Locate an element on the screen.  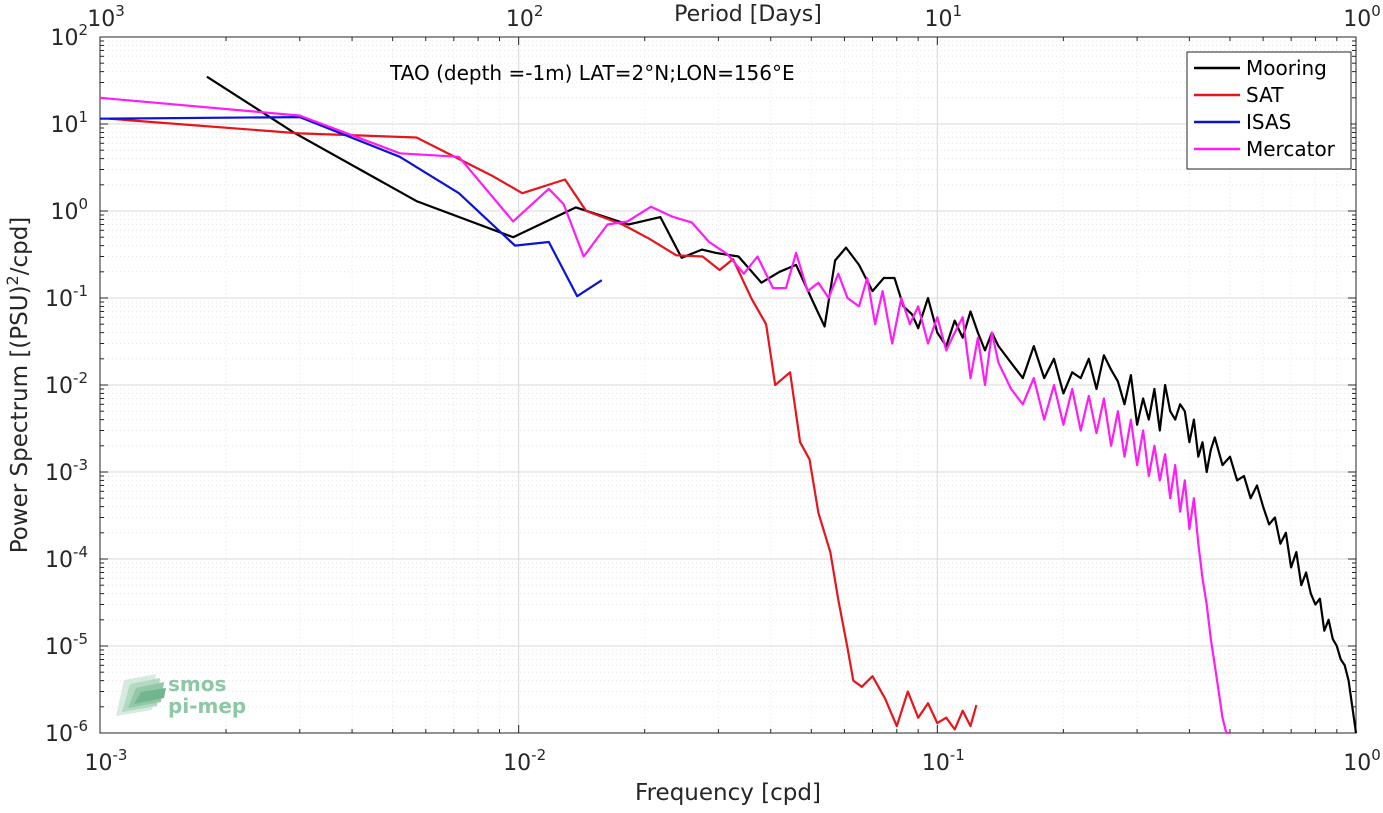
y-tick-label: 10² is located at coordinates (69, 36).